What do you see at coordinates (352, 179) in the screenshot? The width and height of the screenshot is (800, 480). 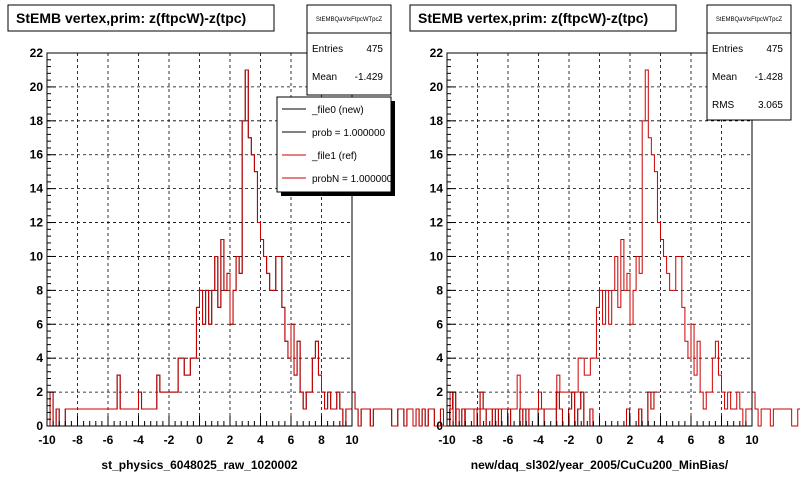 I see `legend-label-probn: probN = 1.000000` at bounding box center [352, 179].